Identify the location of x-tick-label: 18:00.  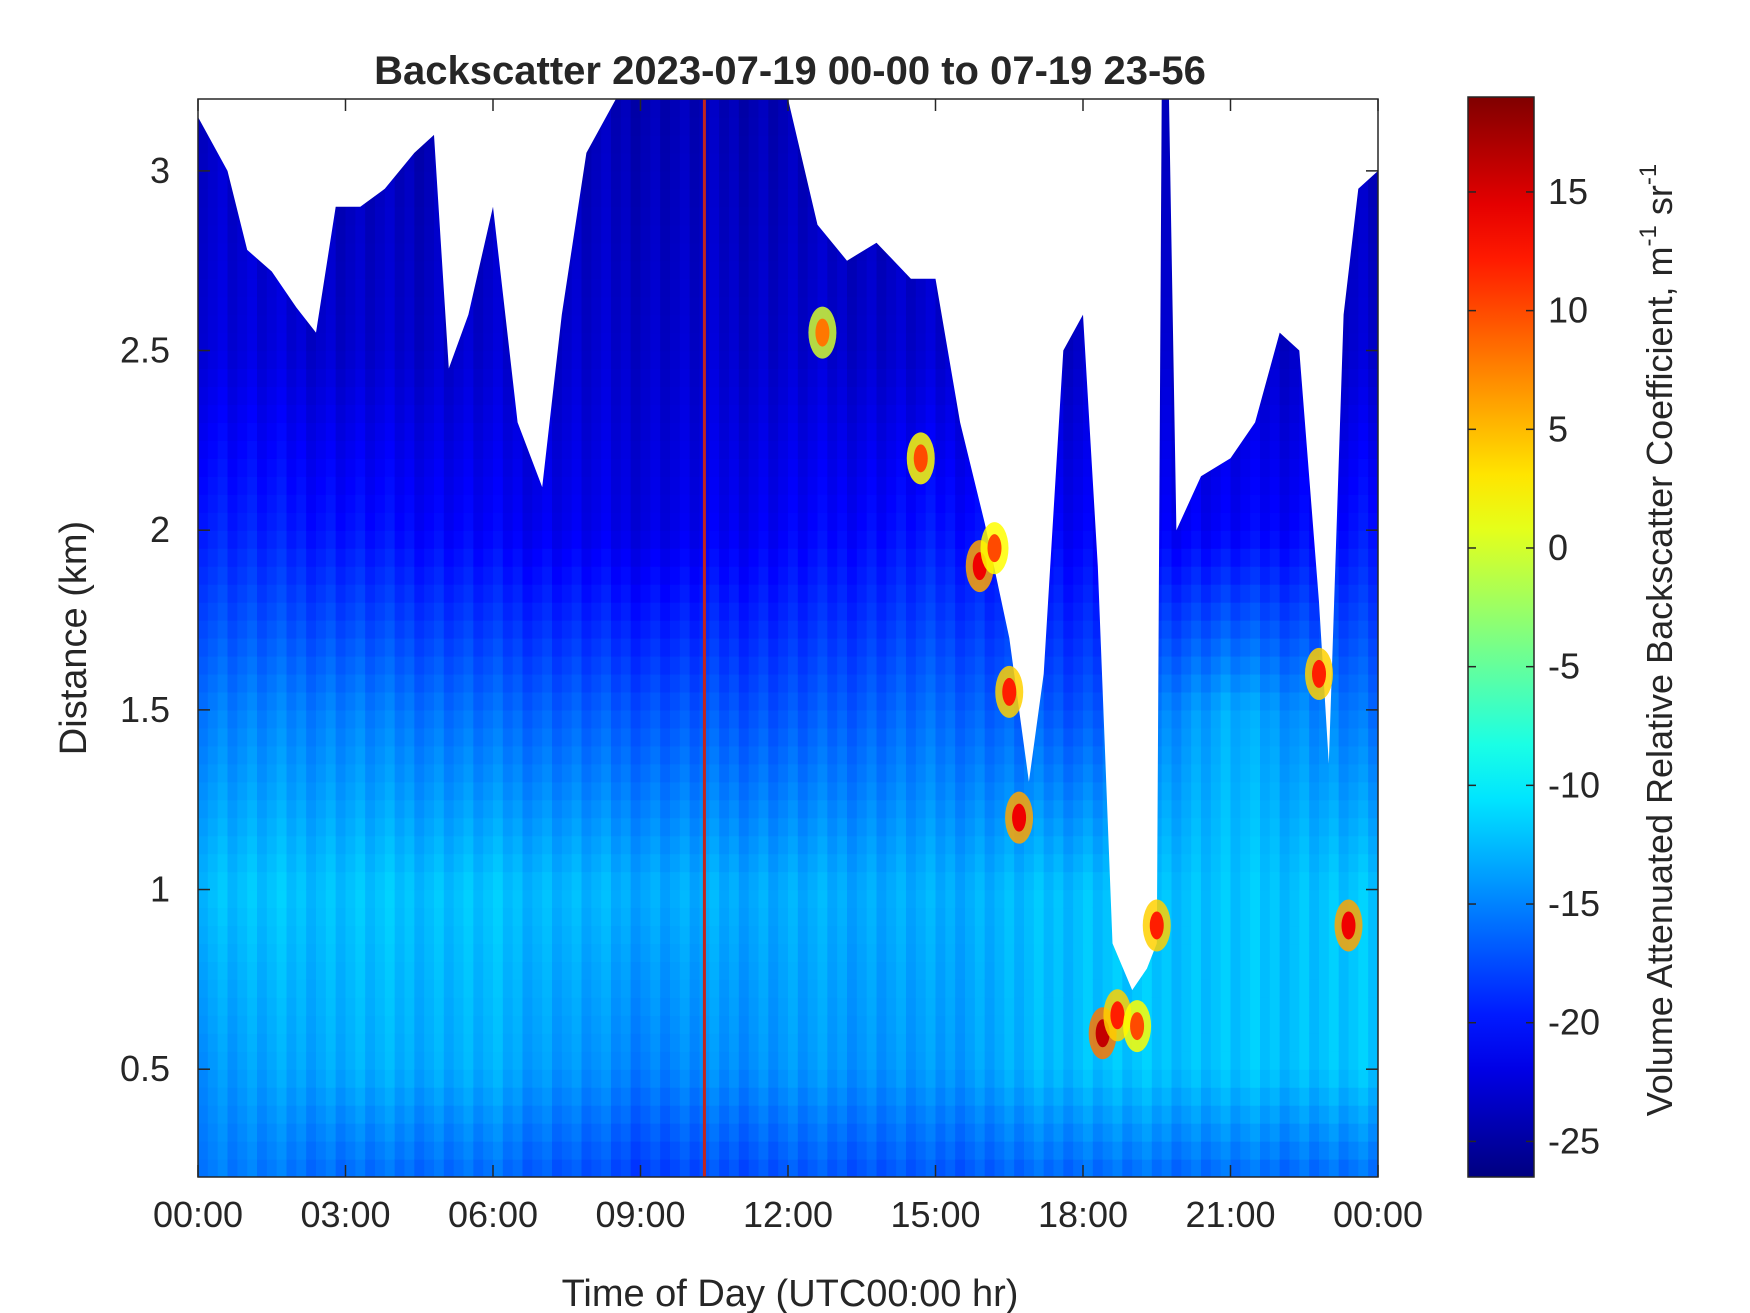
(1083, 1214).